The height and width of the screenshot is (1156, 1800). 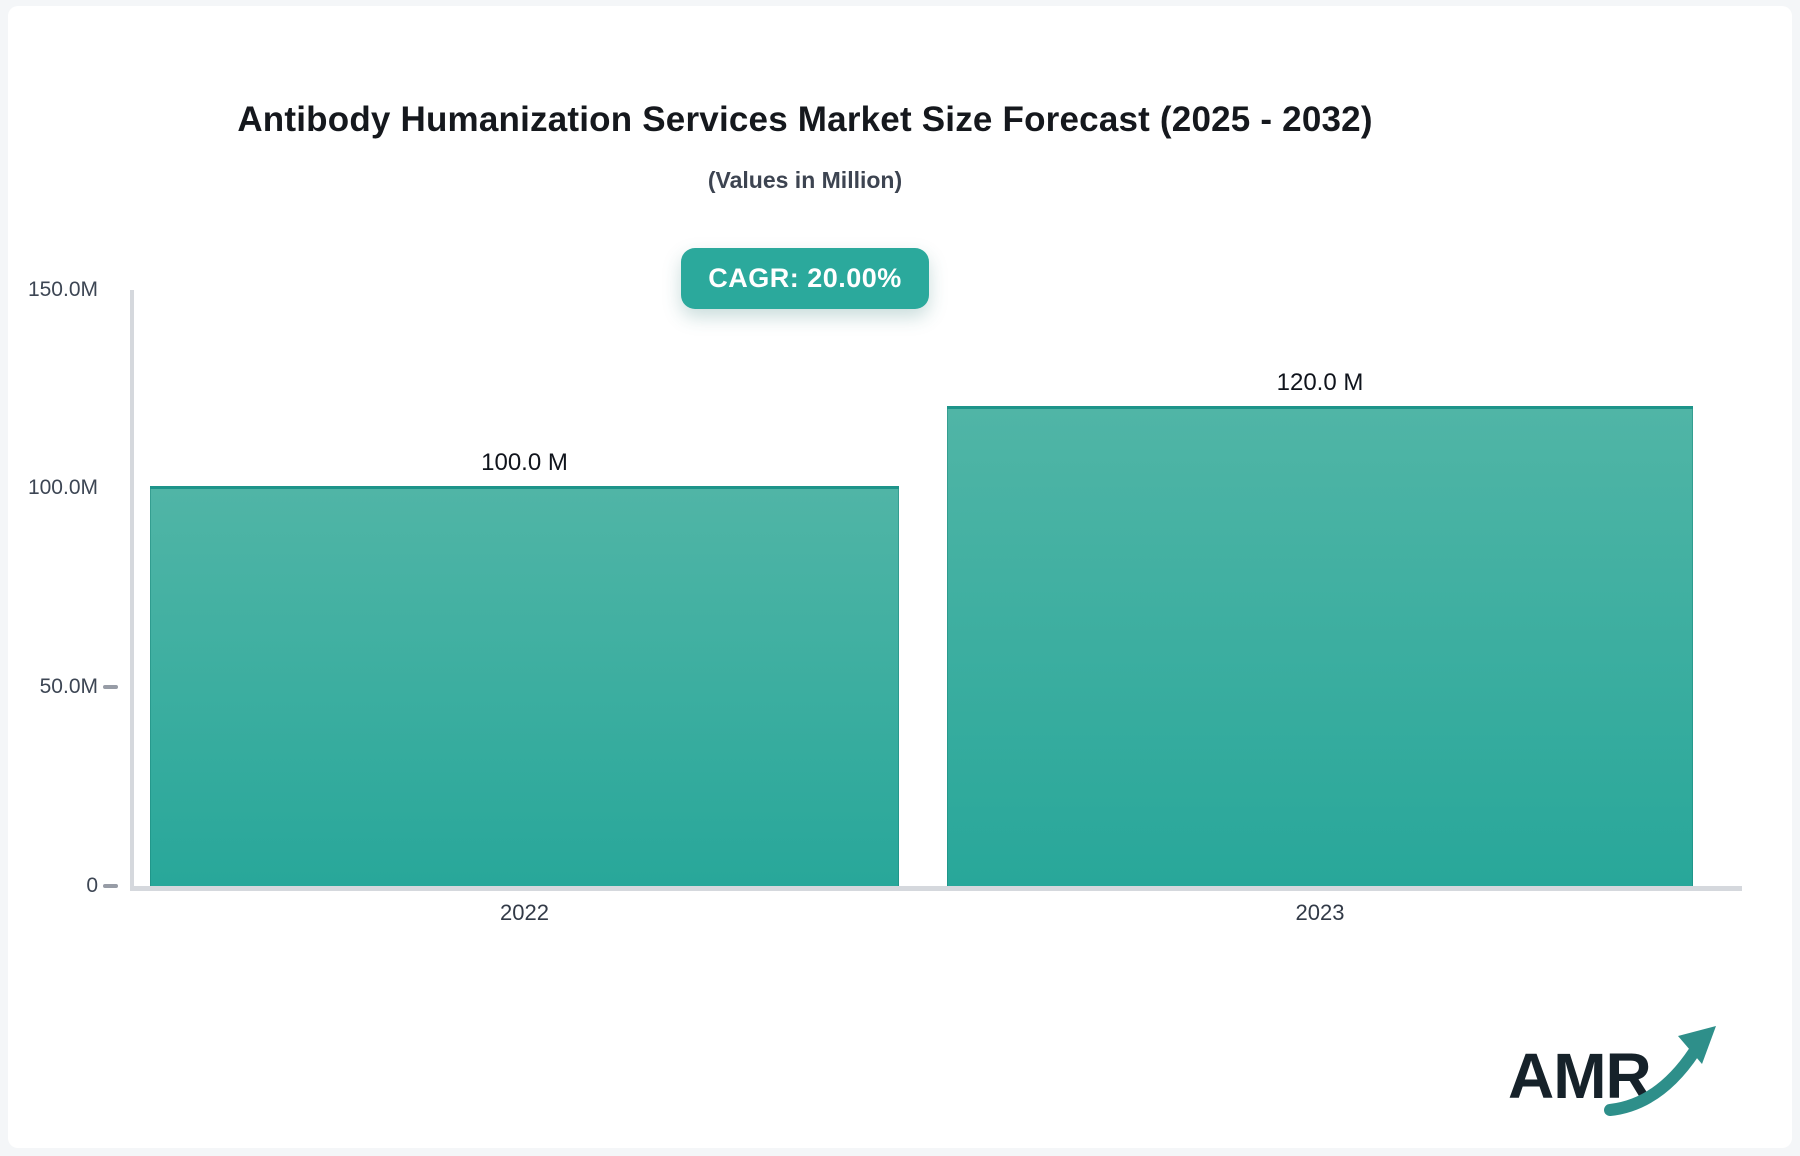 What do you see at coordinates (62, 289) in the screenshot?
I see `y-axis-label-150m: 150.0M` at bounding box center [62, 289].